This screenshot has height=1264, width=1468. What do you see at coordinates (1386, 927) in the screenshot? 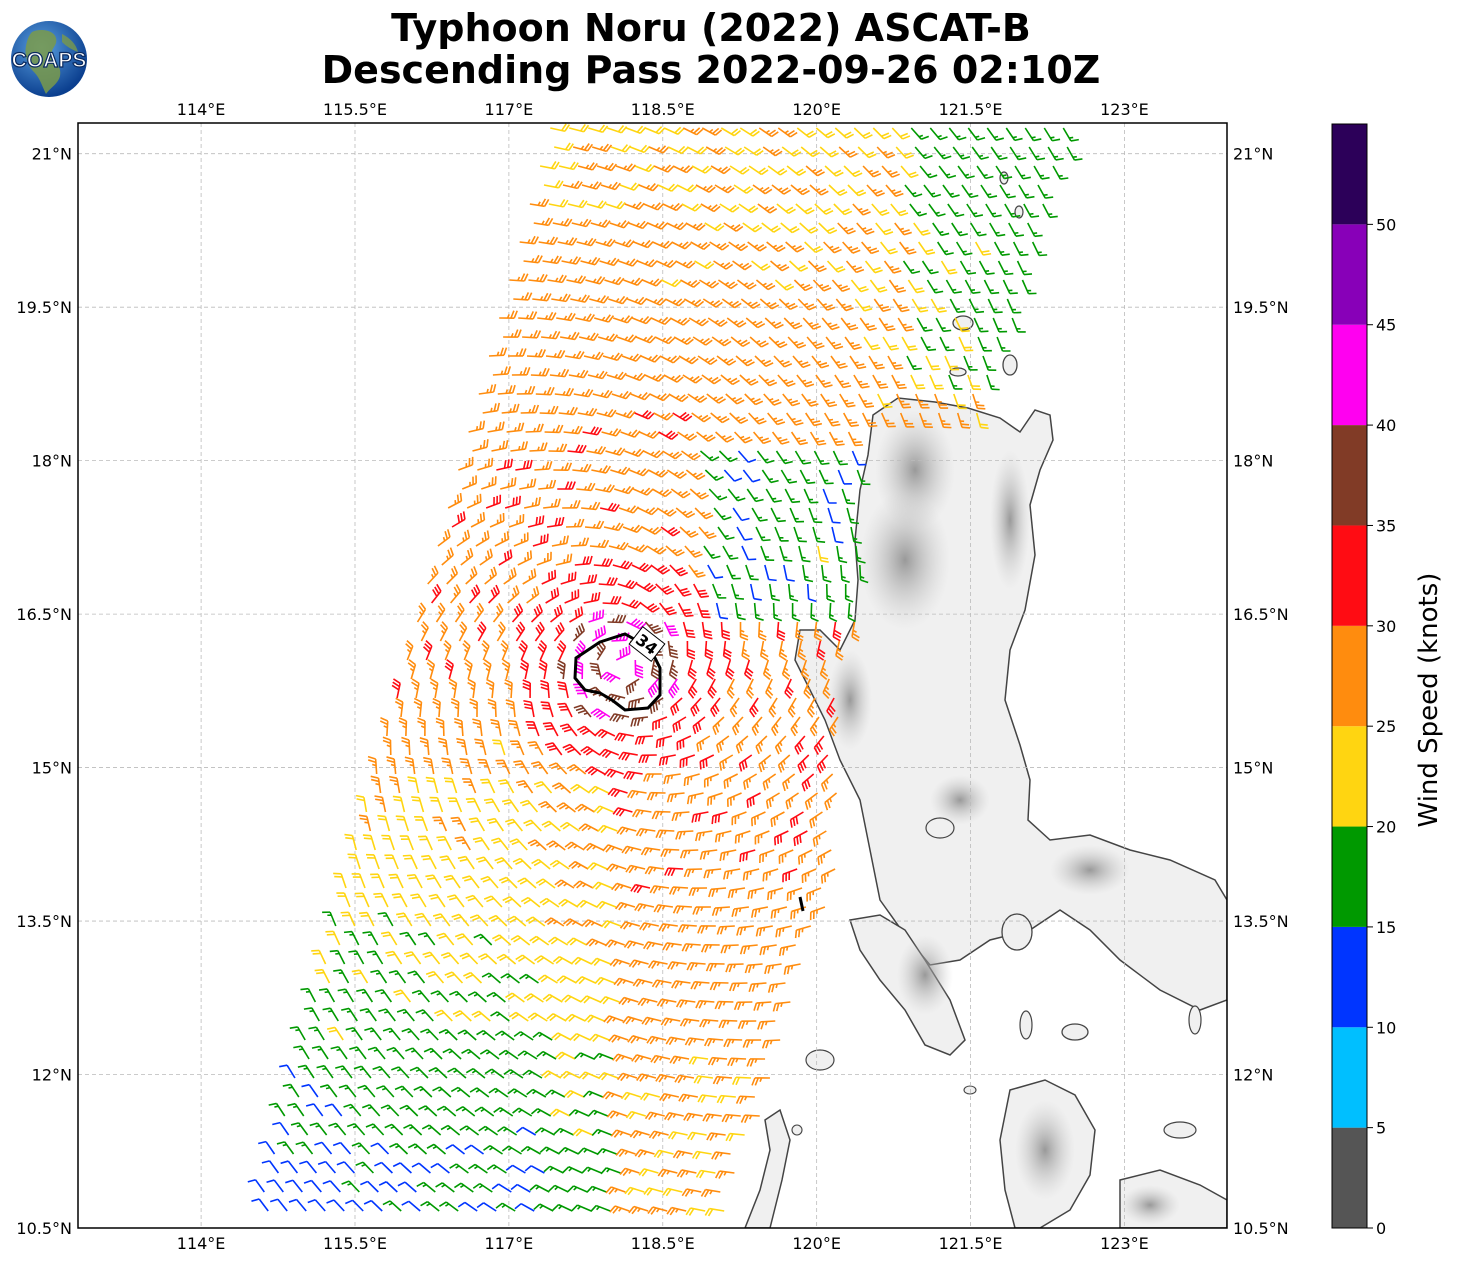
I see `colorbar-tick: 15` at bounding box center [1386, 927].